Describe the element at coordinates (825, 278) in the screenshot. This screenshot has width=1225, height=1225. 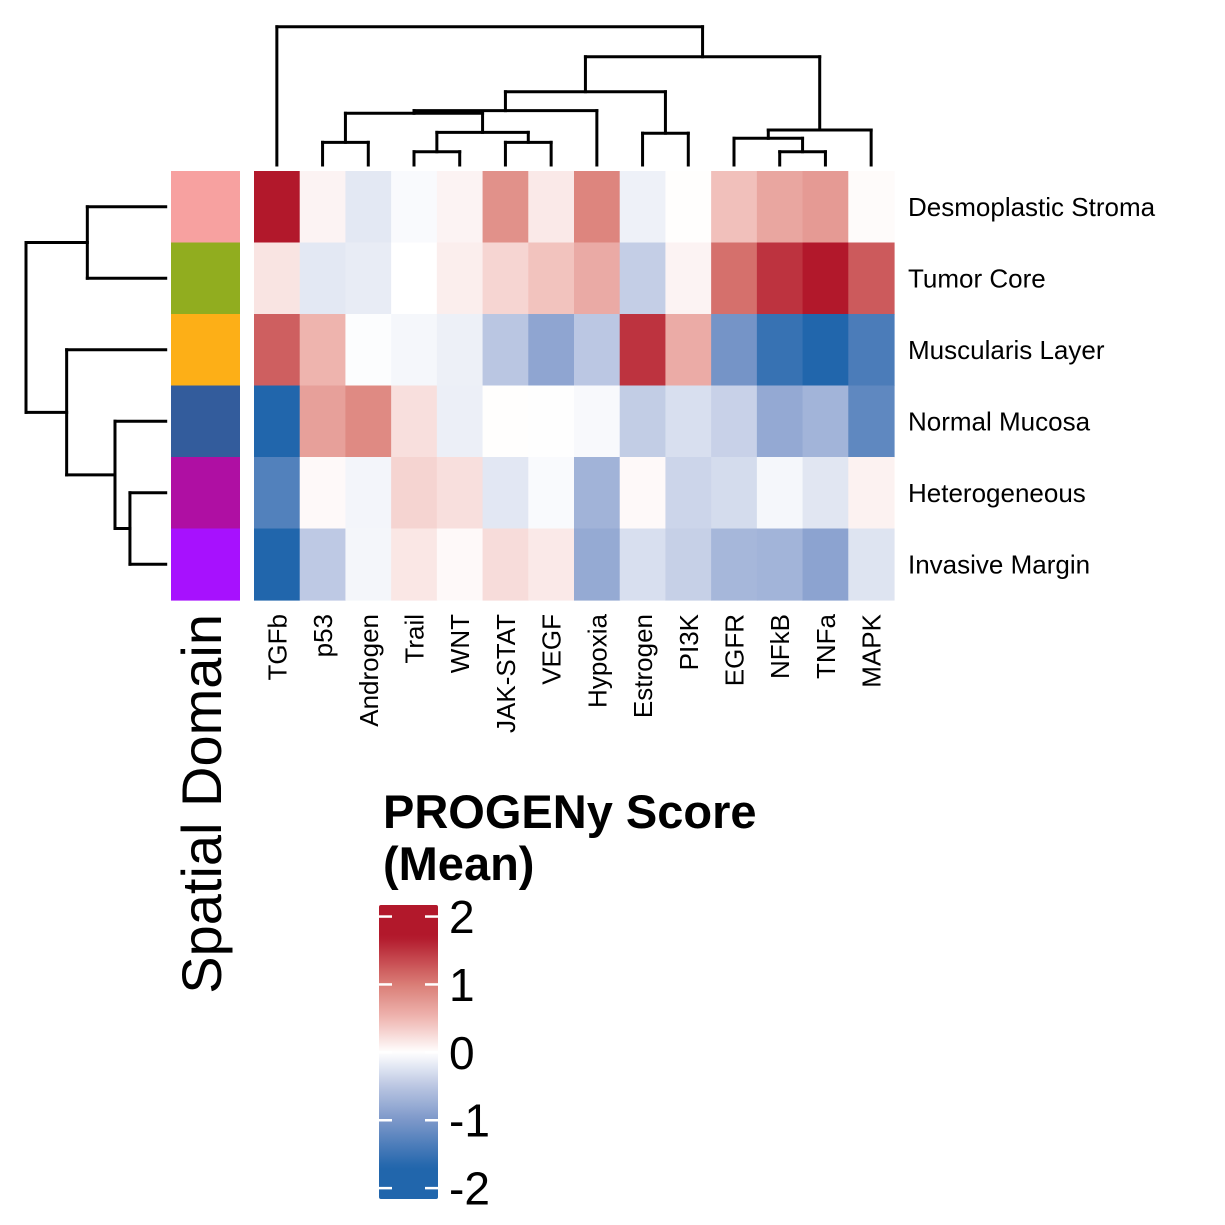
I see `heatmap-cell-tumor-core-tnfa` at that location.